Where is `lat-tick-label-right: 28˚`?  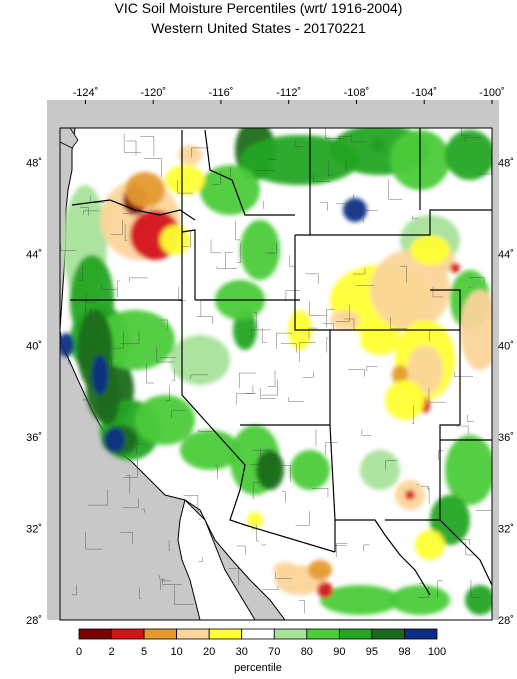 lat-tick-label-right: 28˚ is located at coordinates (506, 621).